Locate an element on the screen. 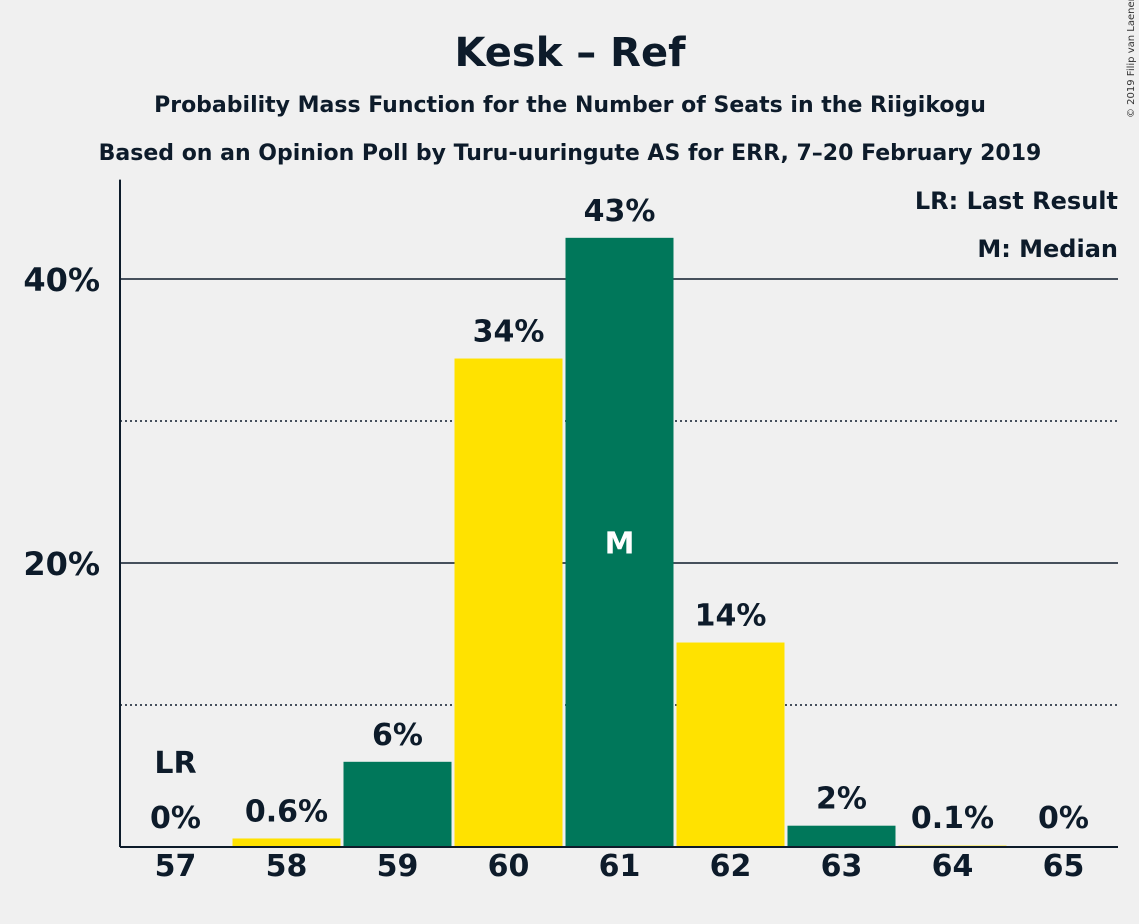  x-tick-label: 60 is located at coordinates (509, 866).